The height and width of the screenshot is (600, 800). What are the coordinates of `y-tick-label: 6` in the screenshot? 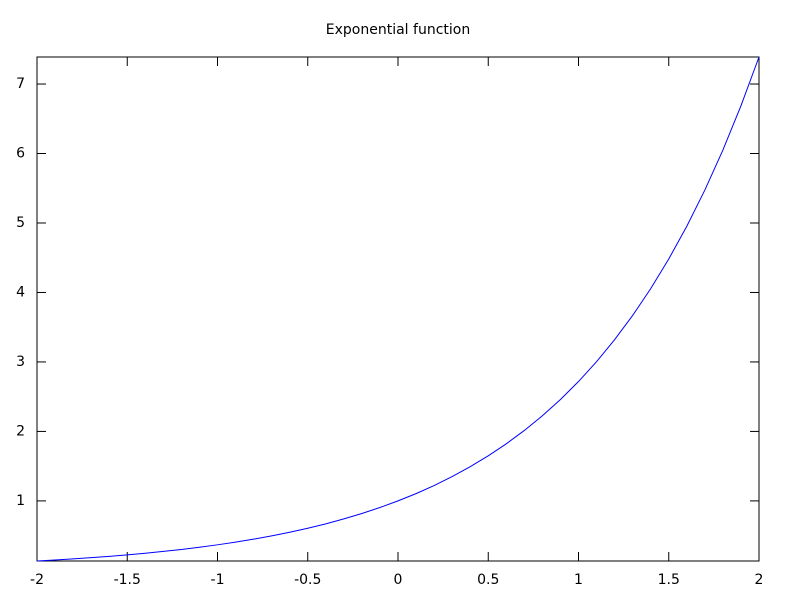 It's located at (20, 154).